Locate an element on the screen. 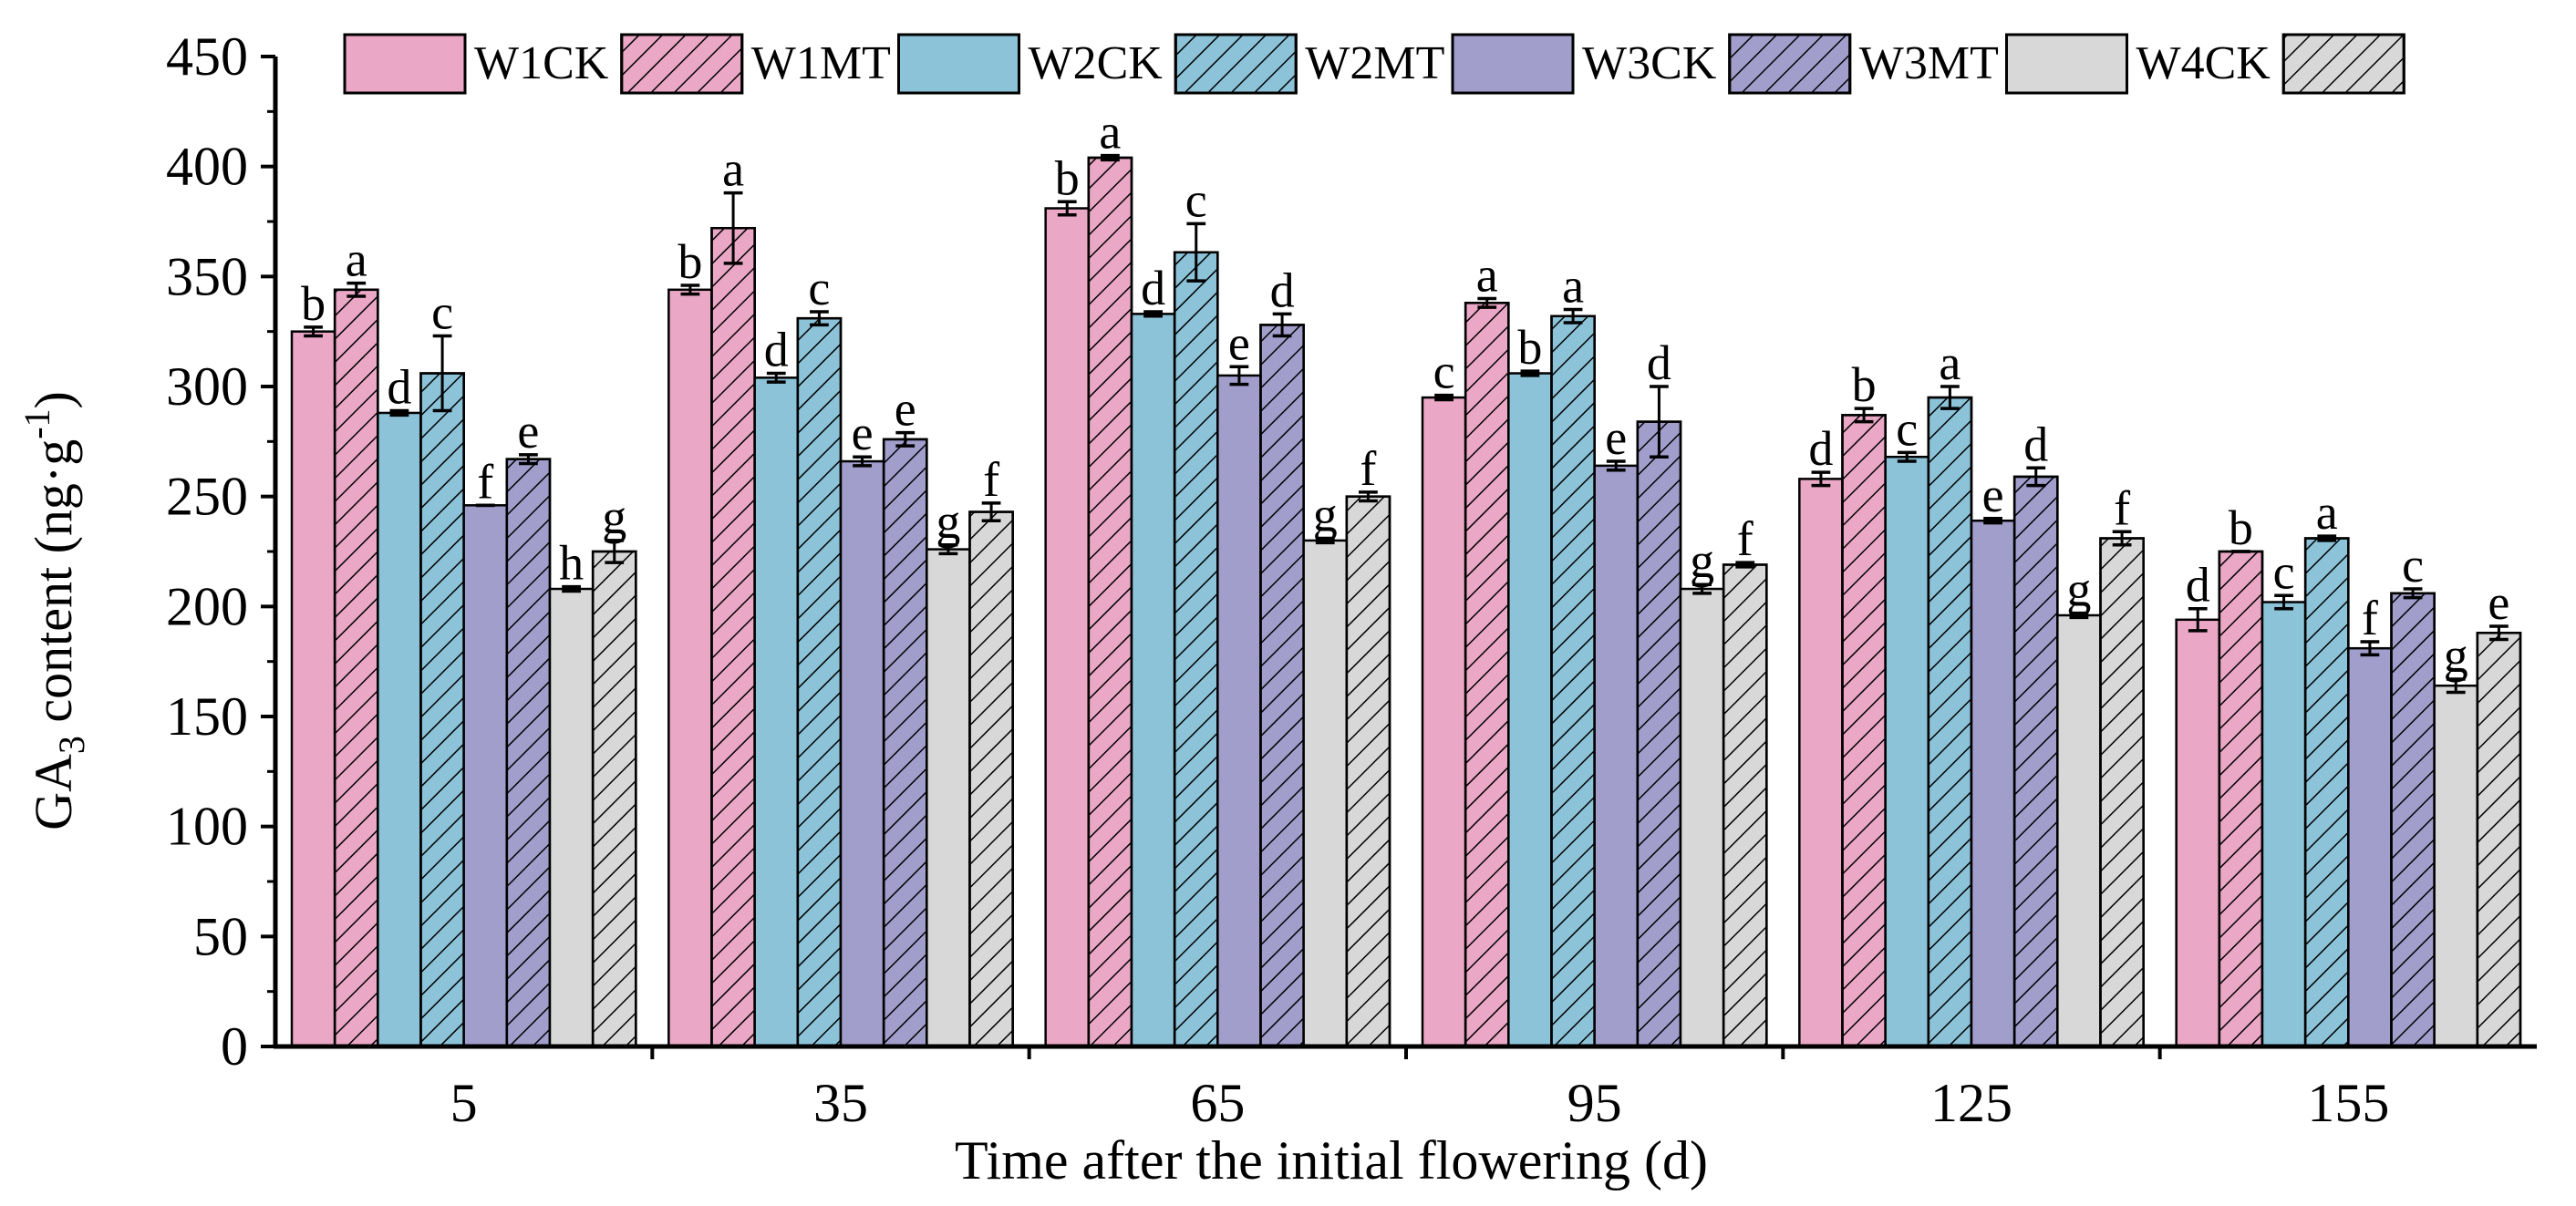  legend: W1CK W1MT W2CK W2MT W3CK W3MT W4CK is located at coordinates (1374, 64).